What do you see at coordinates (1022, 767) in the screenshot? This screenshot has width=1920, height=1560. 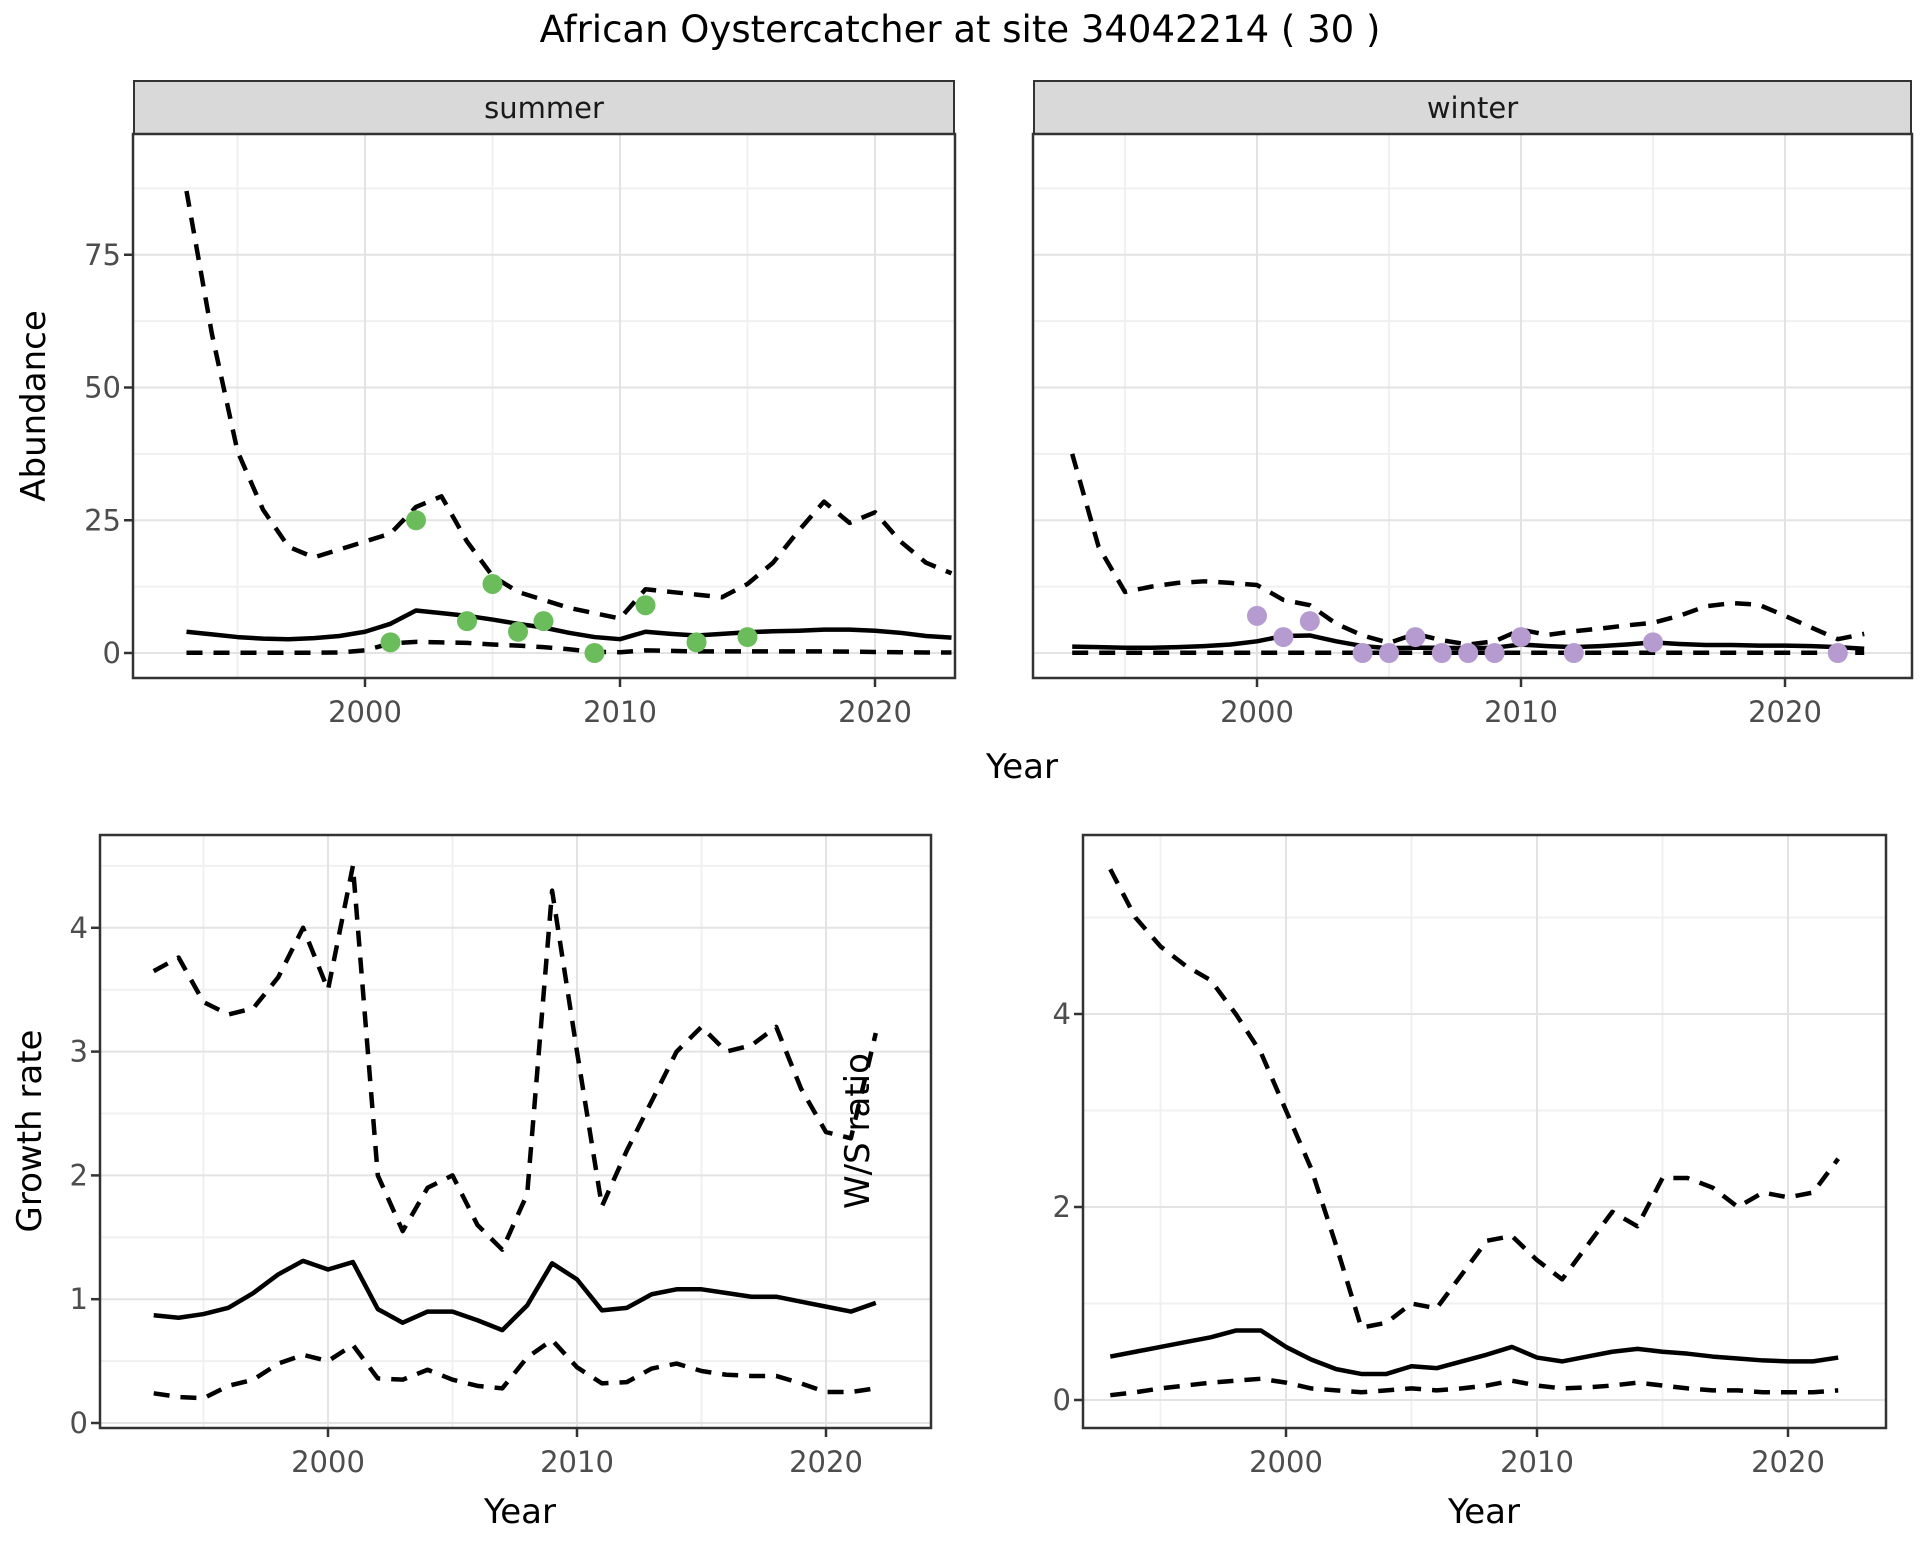 I see `x-axis-title-year-top: Year` at bounding box center [1022, 767].